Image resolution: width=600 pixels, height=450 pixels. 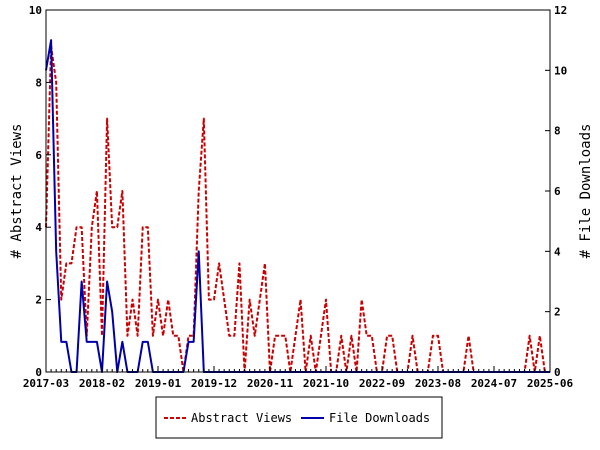 What do you see at coordinates (379, 418) in the screenshot?
I see `legend-label-file-downloads: File Downloads` at bounding box center [379, 418].